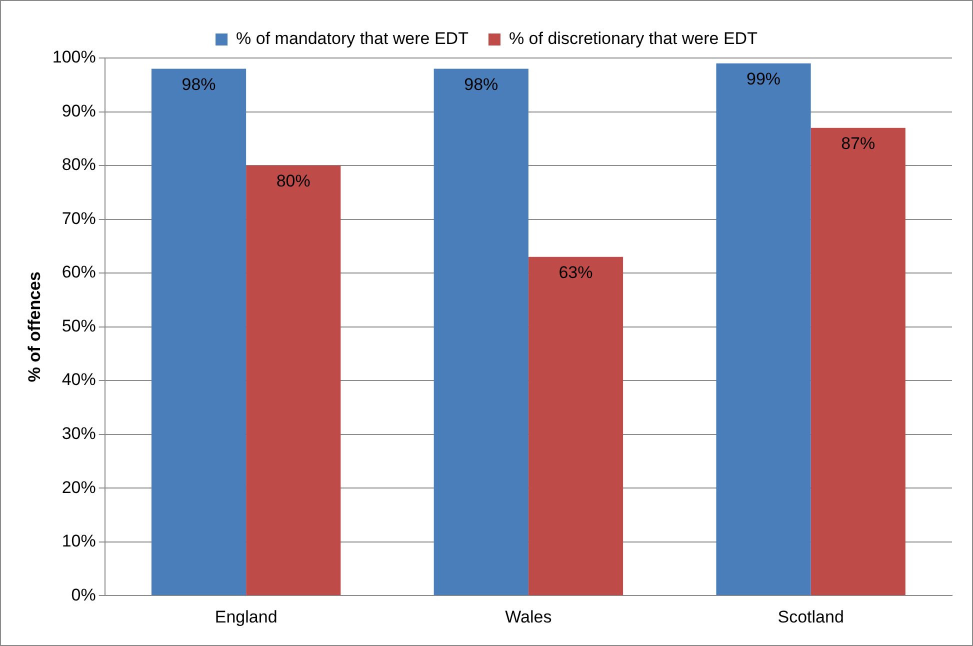  Describe the element at coordinates (246, 616) in the screenshot. I see `x-tick-label: England` at that location.